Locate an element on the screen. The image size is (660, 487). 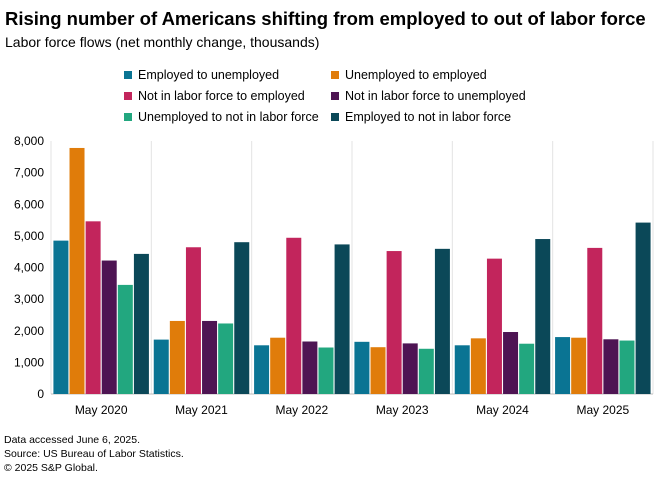
y-tick-label: 3,000 is located at coordinates (29, 299).